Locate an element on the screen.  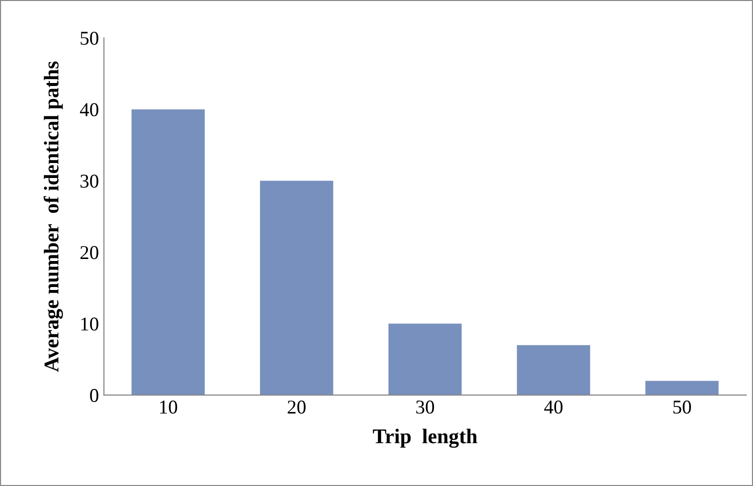
y-tick-label: 50 is located at coordinates (89, 38).